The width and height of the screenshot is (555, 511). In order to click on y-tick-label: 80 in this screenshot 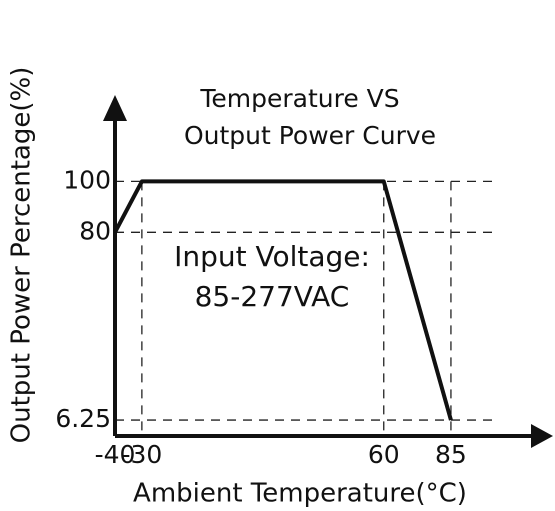, I will do `click(95, 230)`.